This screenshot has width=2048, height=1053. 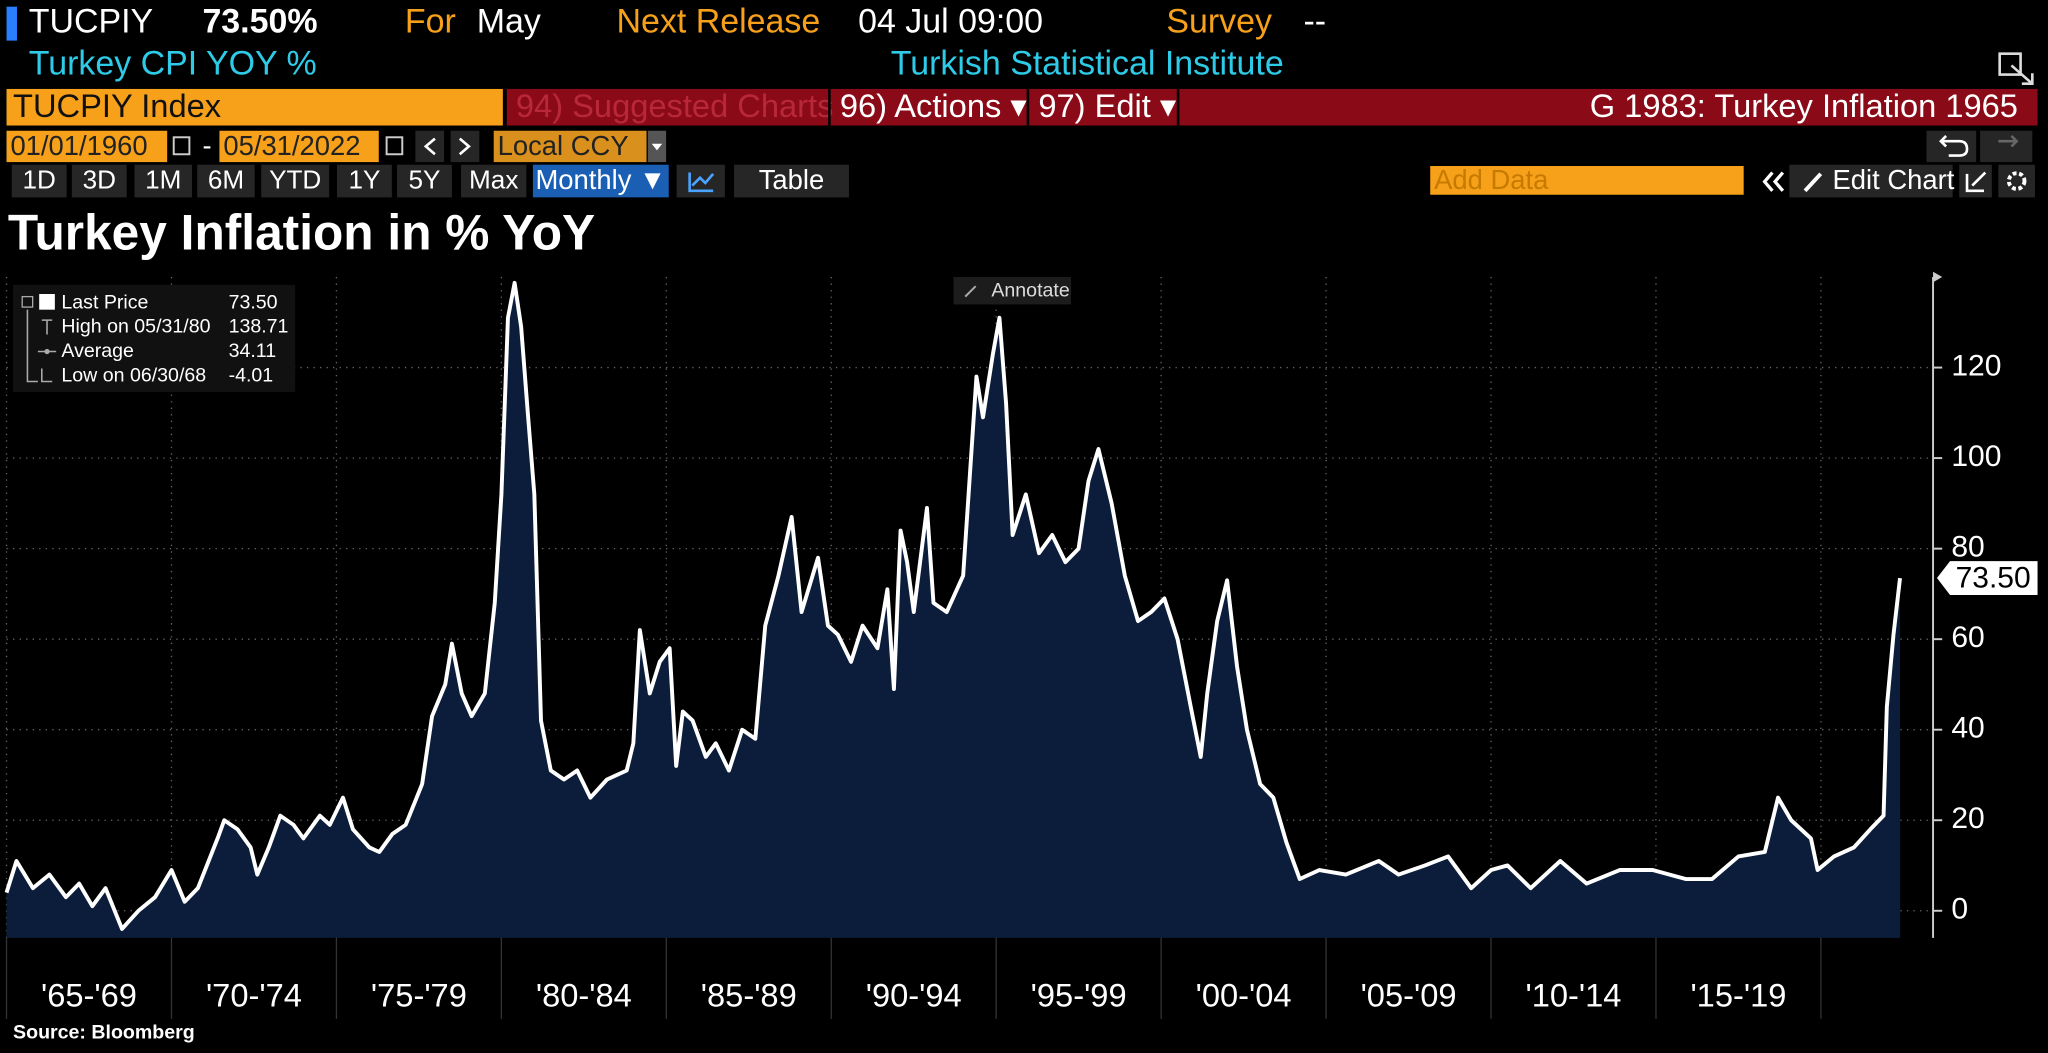 I want to click on period-label: 6M, so click(x=226, y=180).